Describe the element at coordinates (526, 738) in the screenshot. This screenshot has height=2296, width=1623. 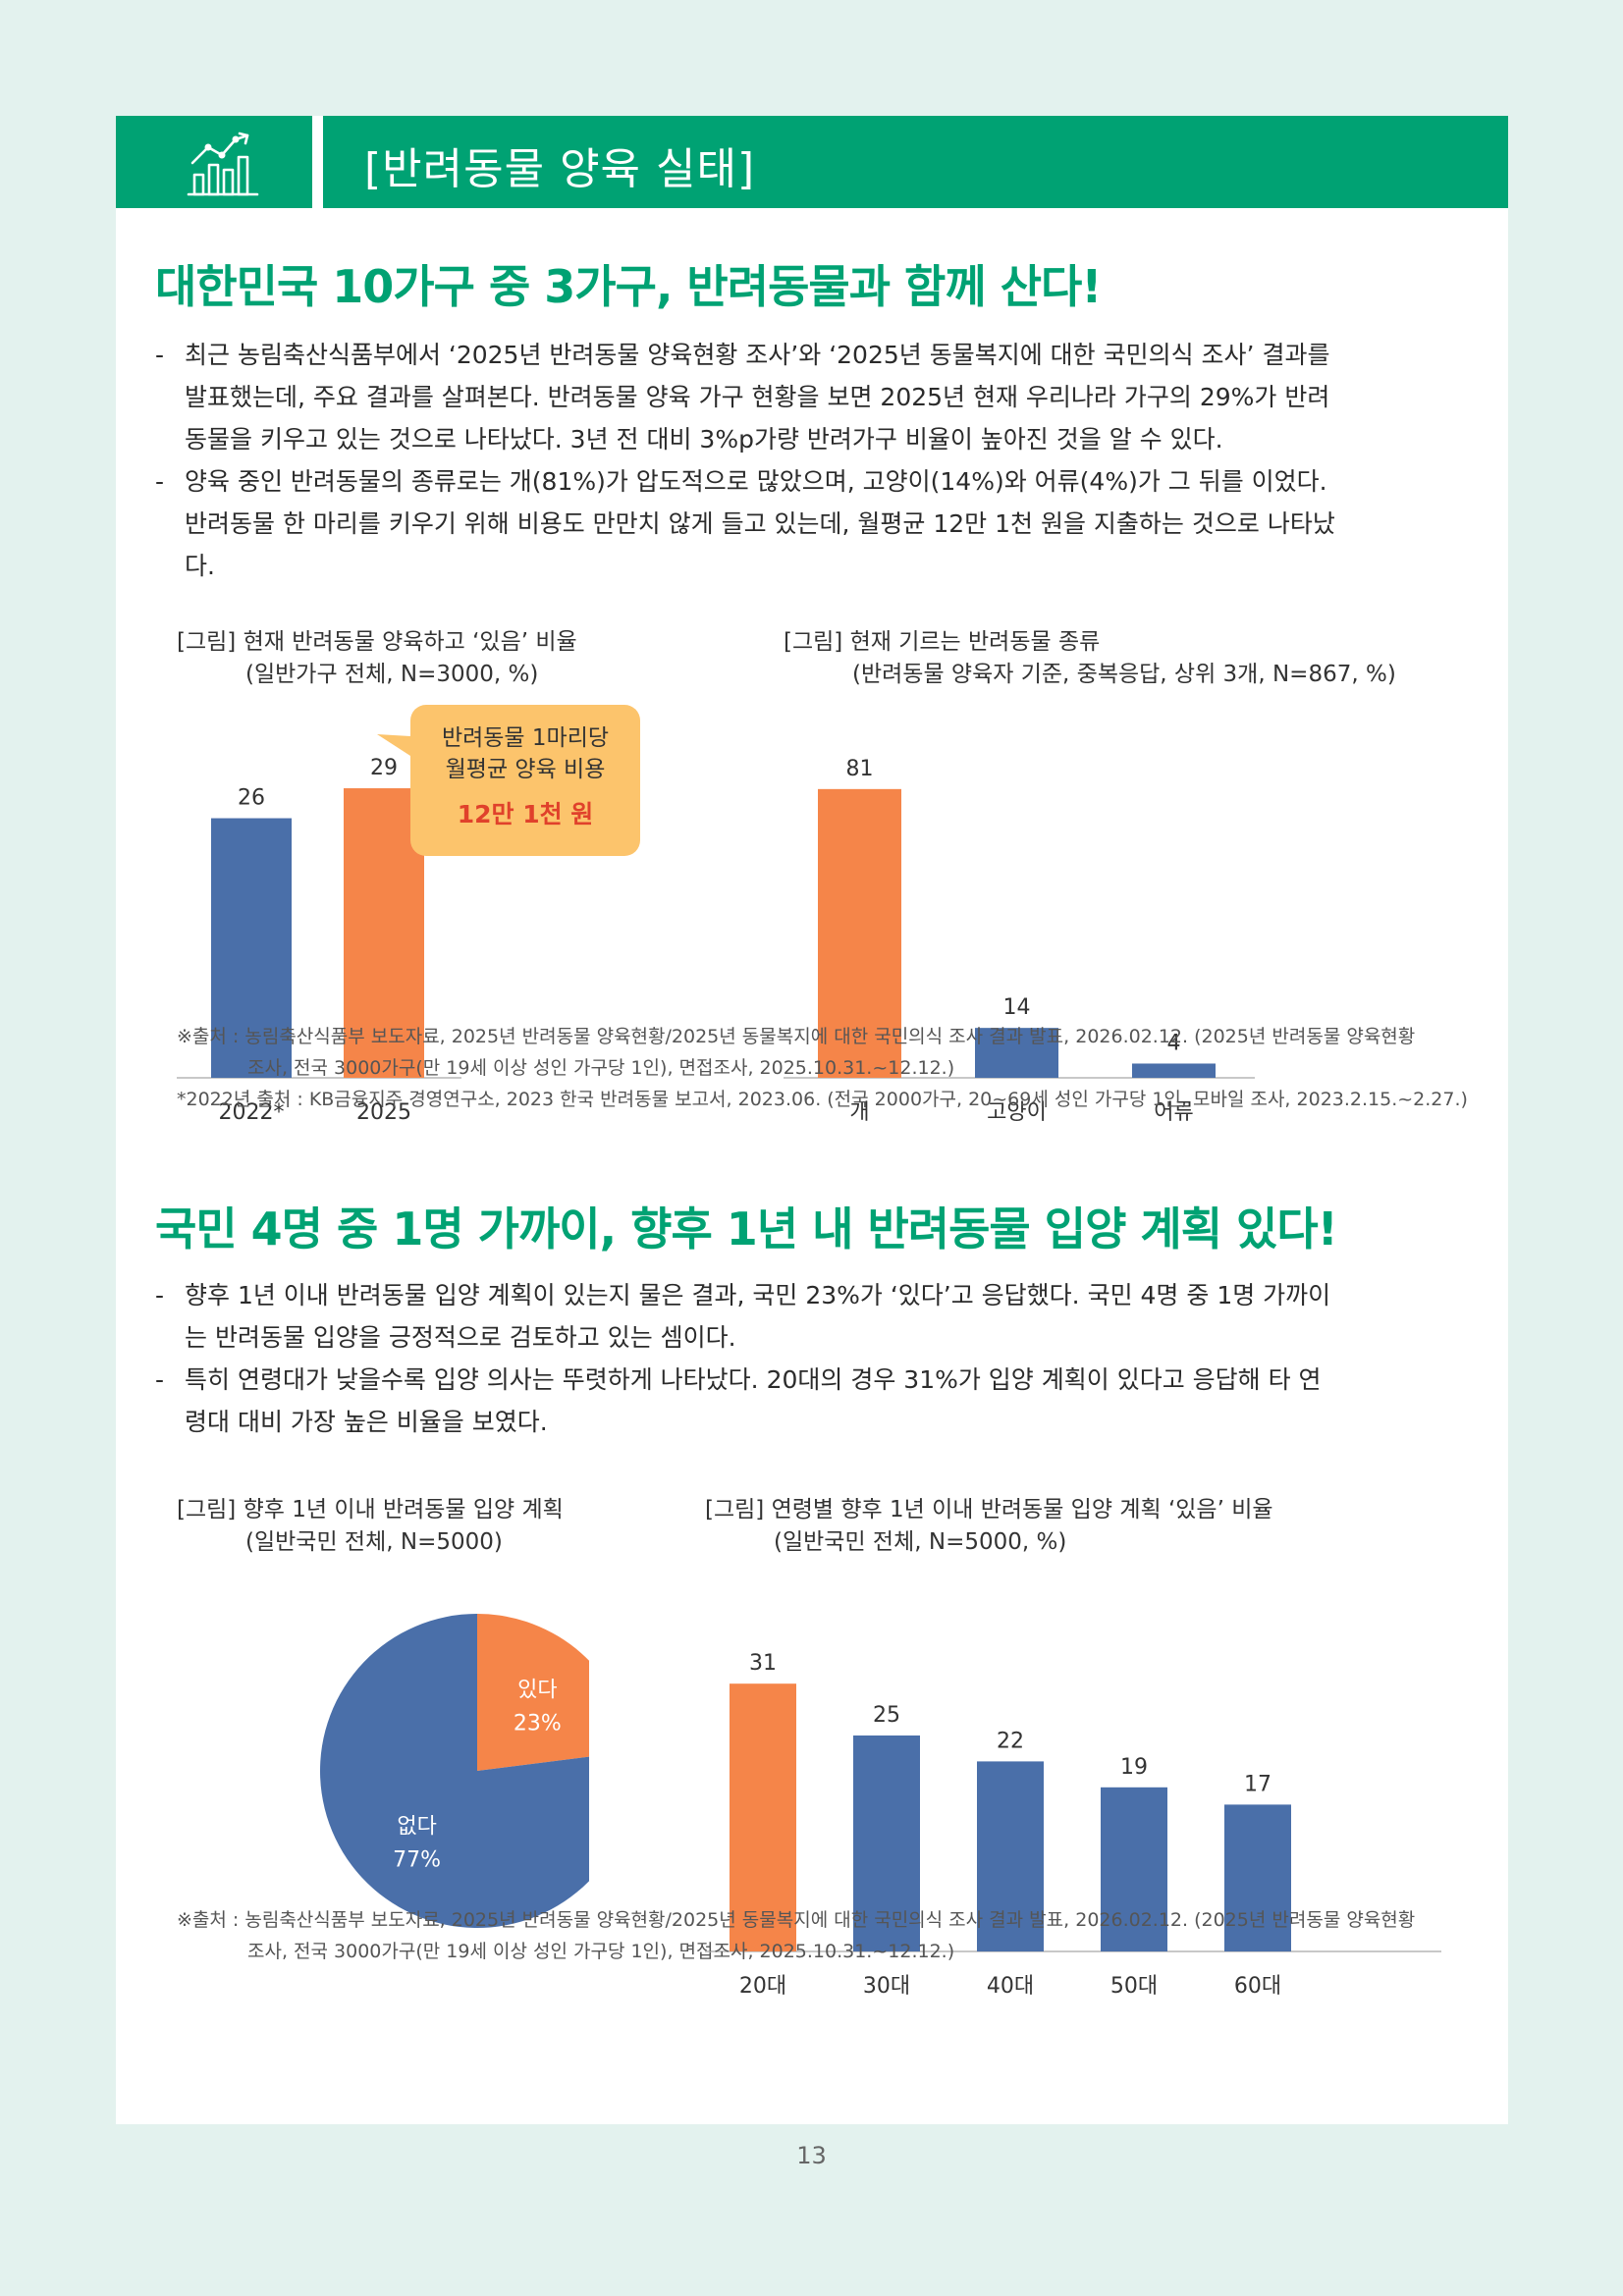
I see `callout-line1: 반려동물 1마리당` at that location.